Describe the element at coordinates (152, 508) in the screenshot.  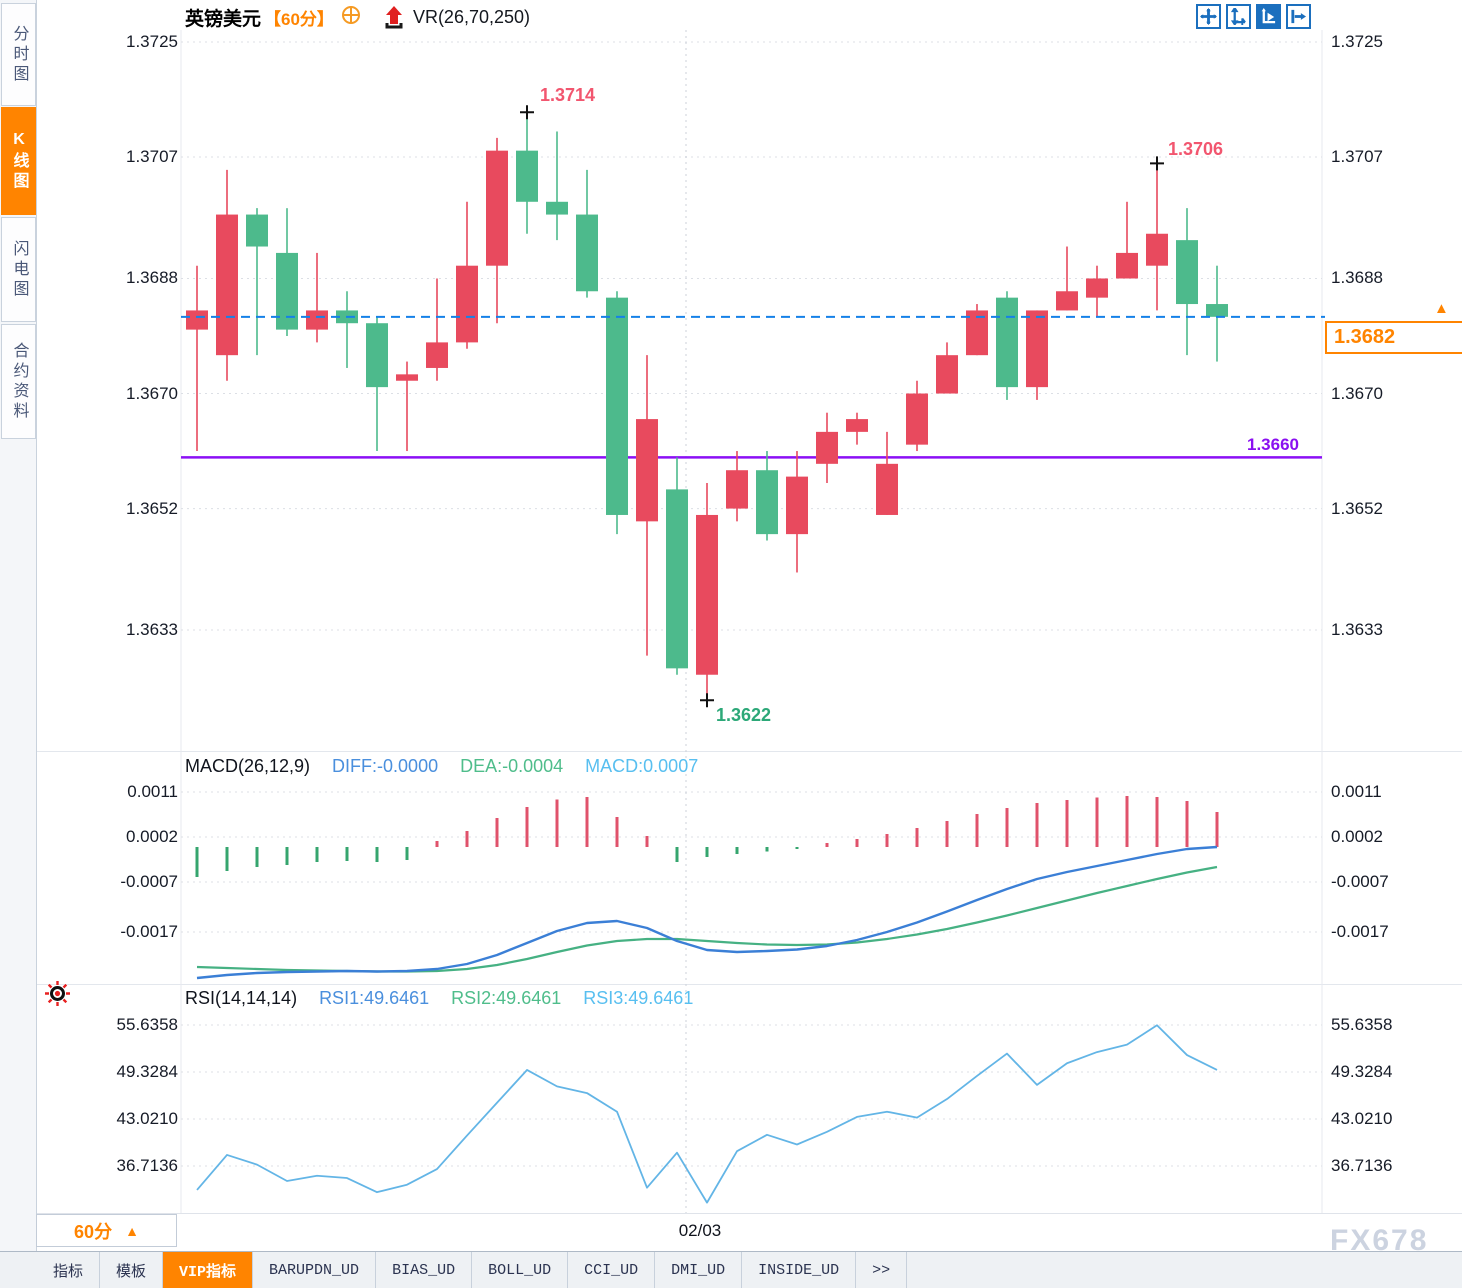
I see `left-axis-label: 1.3652` at that location.